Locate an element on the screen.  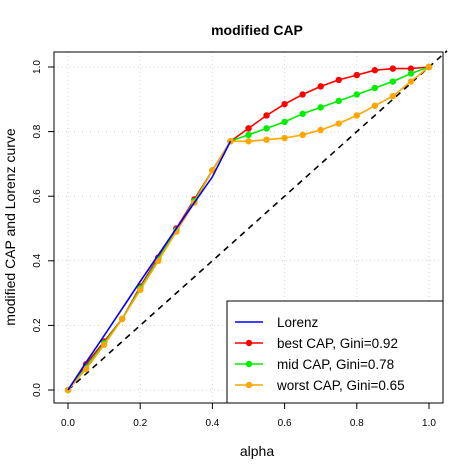
y-tick-label: 0.0 is located at coordinates (37, 390).